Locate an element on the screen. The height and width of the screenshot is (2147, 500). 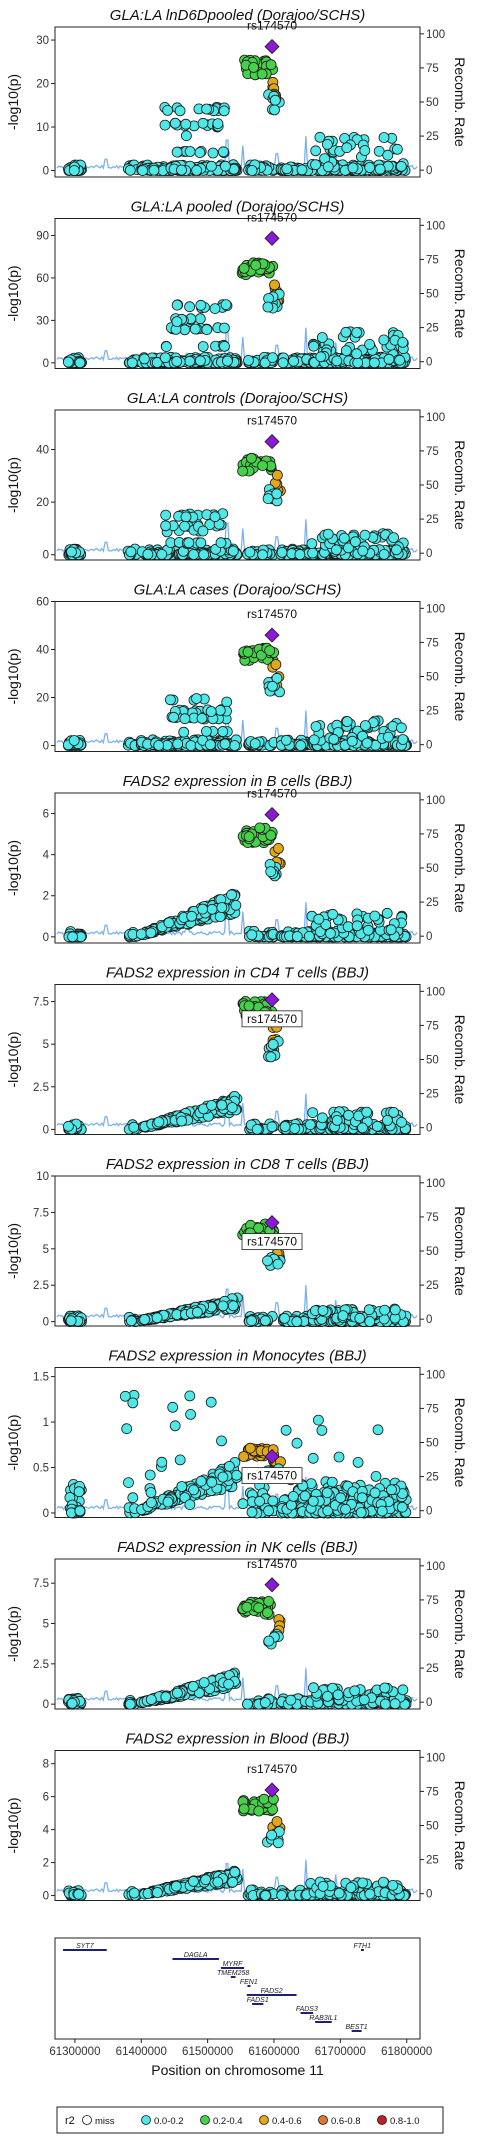
recomb-tick-label: 0 is located at coordinates (429, 1895).